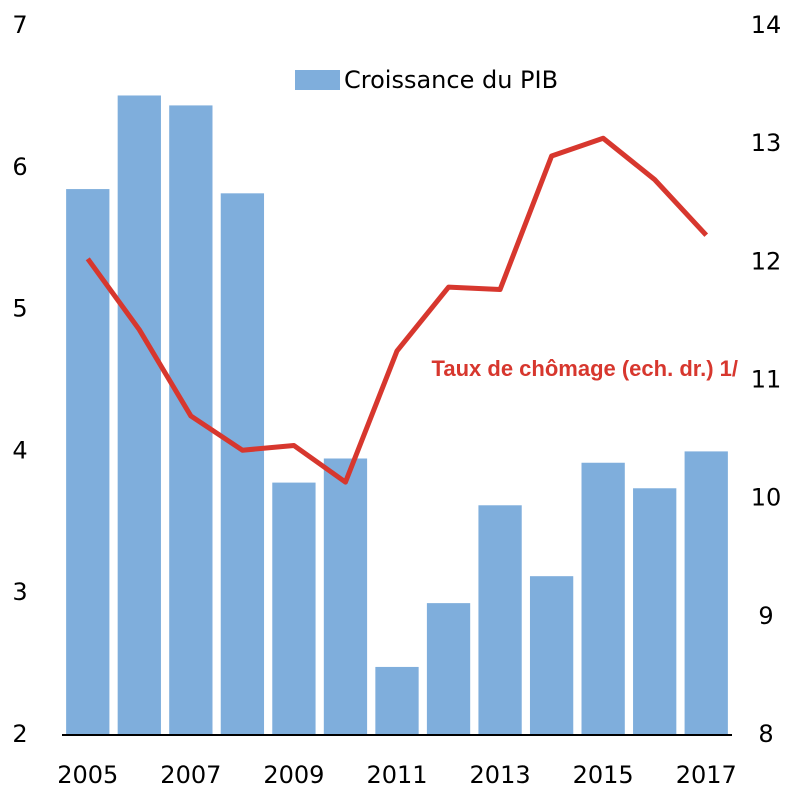 This screenshot has width=804, height=794. Describe the element at coordinates (766, 25) in the screenshot. I see `y2-tick-label: 14` at that location.